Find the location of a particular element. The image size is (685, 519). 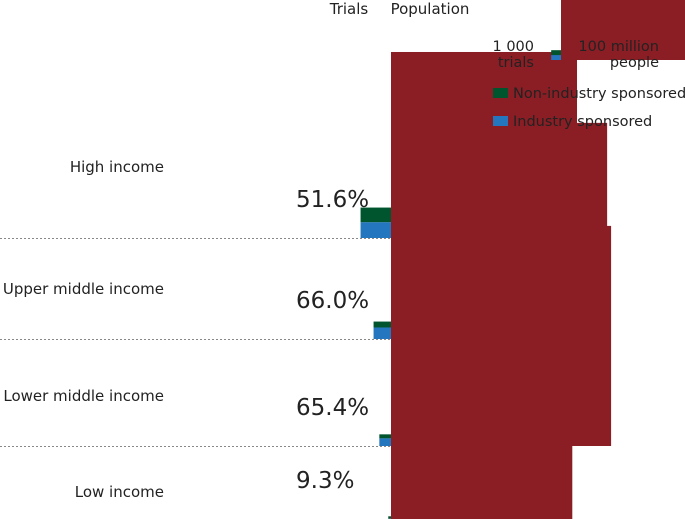

industry-share-label-0: 51.6% is located at coordinates (332, 200).